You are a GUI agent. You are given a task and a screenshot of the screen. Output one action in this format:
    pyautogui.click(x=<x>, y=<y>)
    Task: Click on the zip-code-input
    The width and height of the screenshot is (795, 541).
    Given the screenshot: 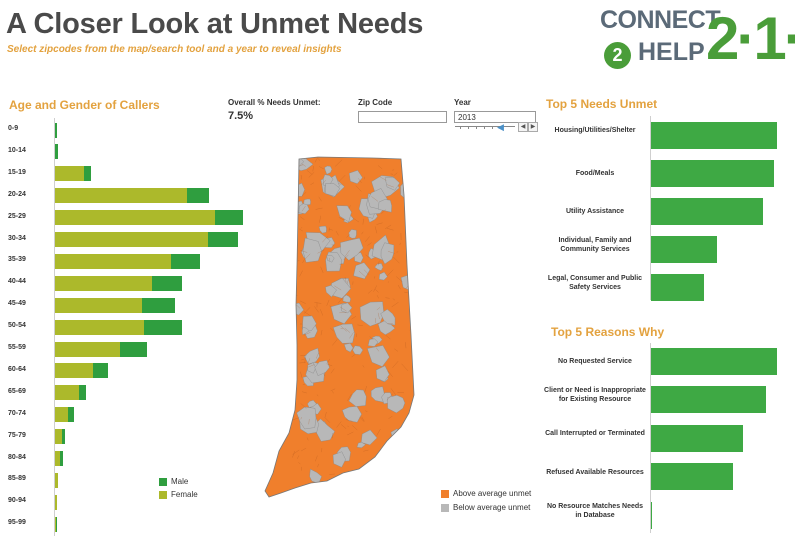 What is the action you would take?
    pyautogui.click(x=402, y=117)
    